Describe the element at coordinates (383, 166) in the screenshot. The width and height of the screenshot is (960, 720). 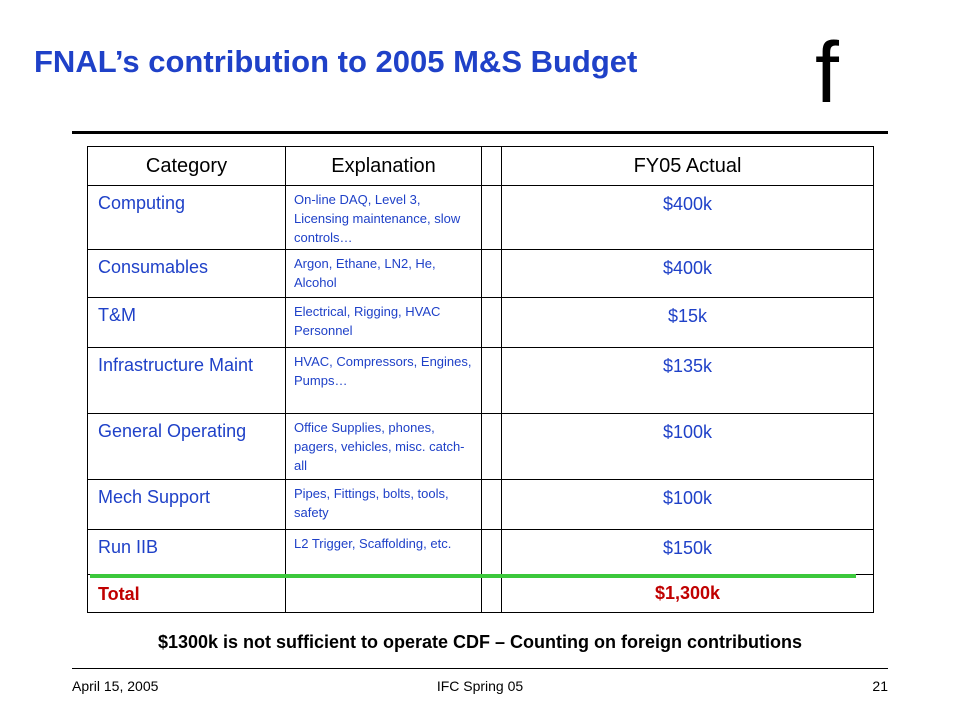
I see `header-explanation: Explanation` at that location.